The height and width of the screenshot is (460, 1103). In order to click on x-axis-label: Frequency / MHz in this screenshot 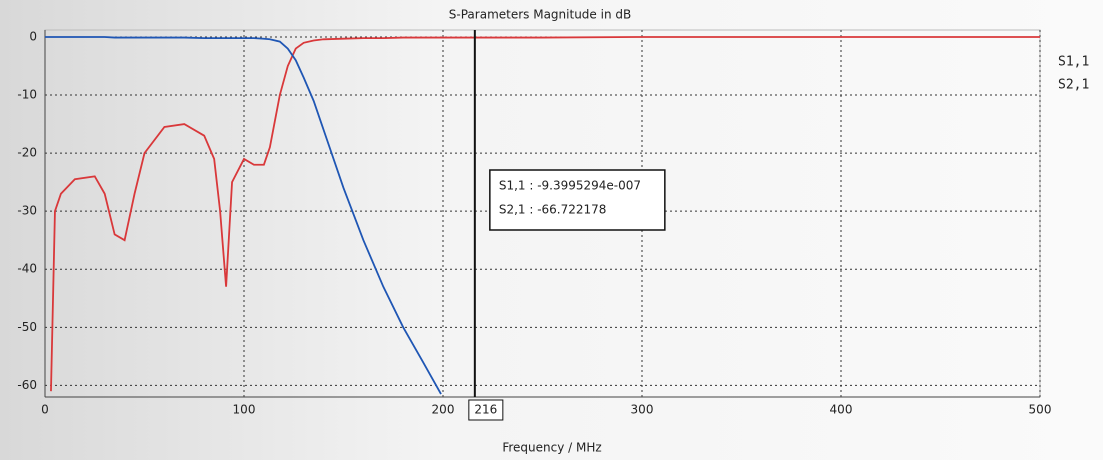, I will do `click(551, 448)`.